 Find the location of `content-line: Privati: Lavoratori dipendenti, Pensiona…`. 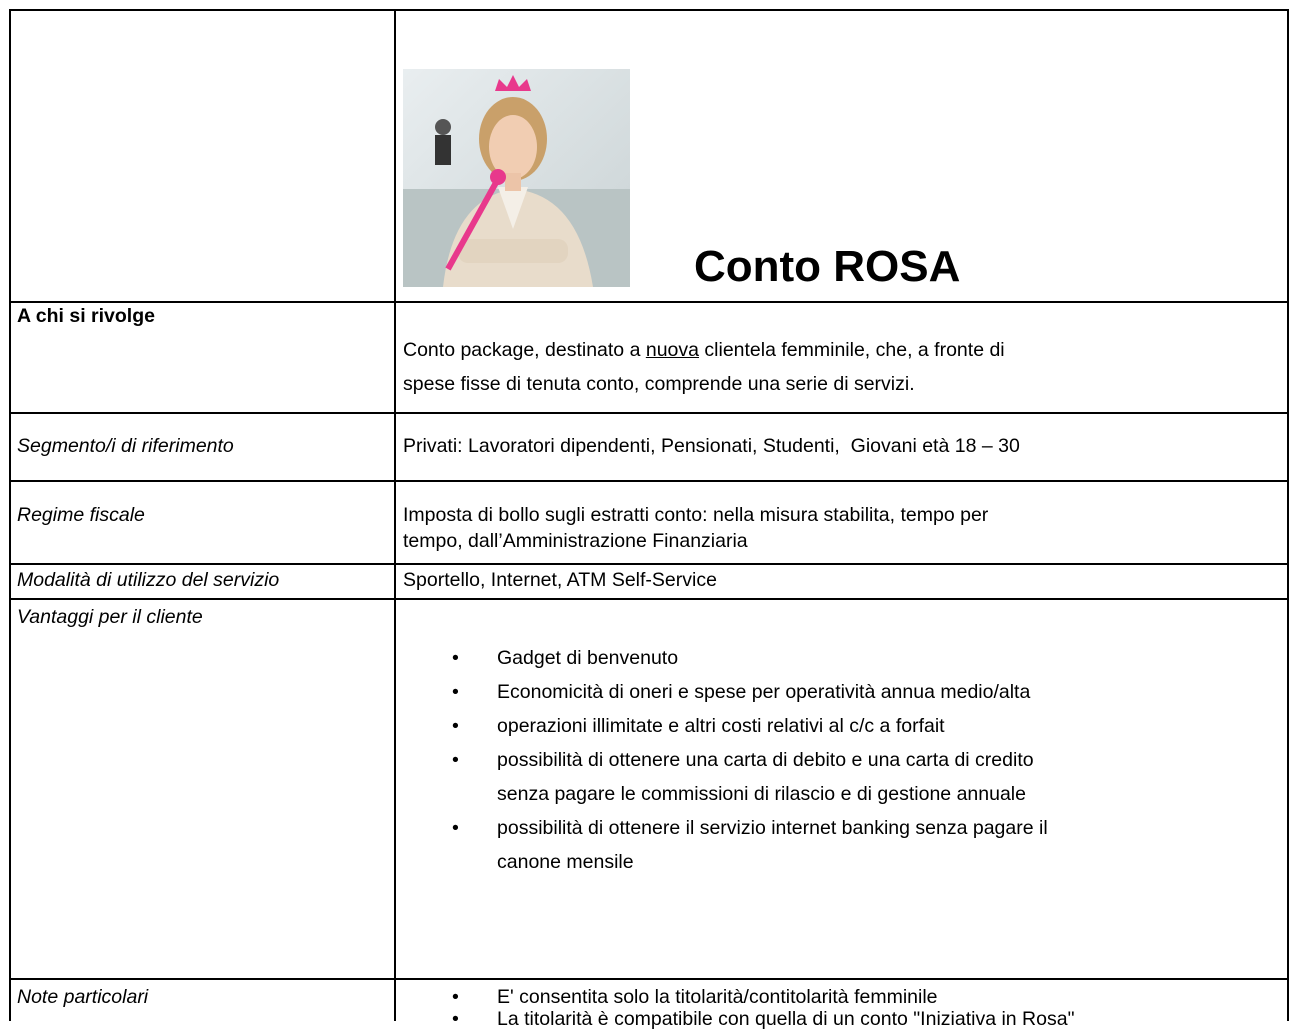

content-line: Privati: Lavoratori dipendenti, Pensiona… is located at coordinates (711, 446).